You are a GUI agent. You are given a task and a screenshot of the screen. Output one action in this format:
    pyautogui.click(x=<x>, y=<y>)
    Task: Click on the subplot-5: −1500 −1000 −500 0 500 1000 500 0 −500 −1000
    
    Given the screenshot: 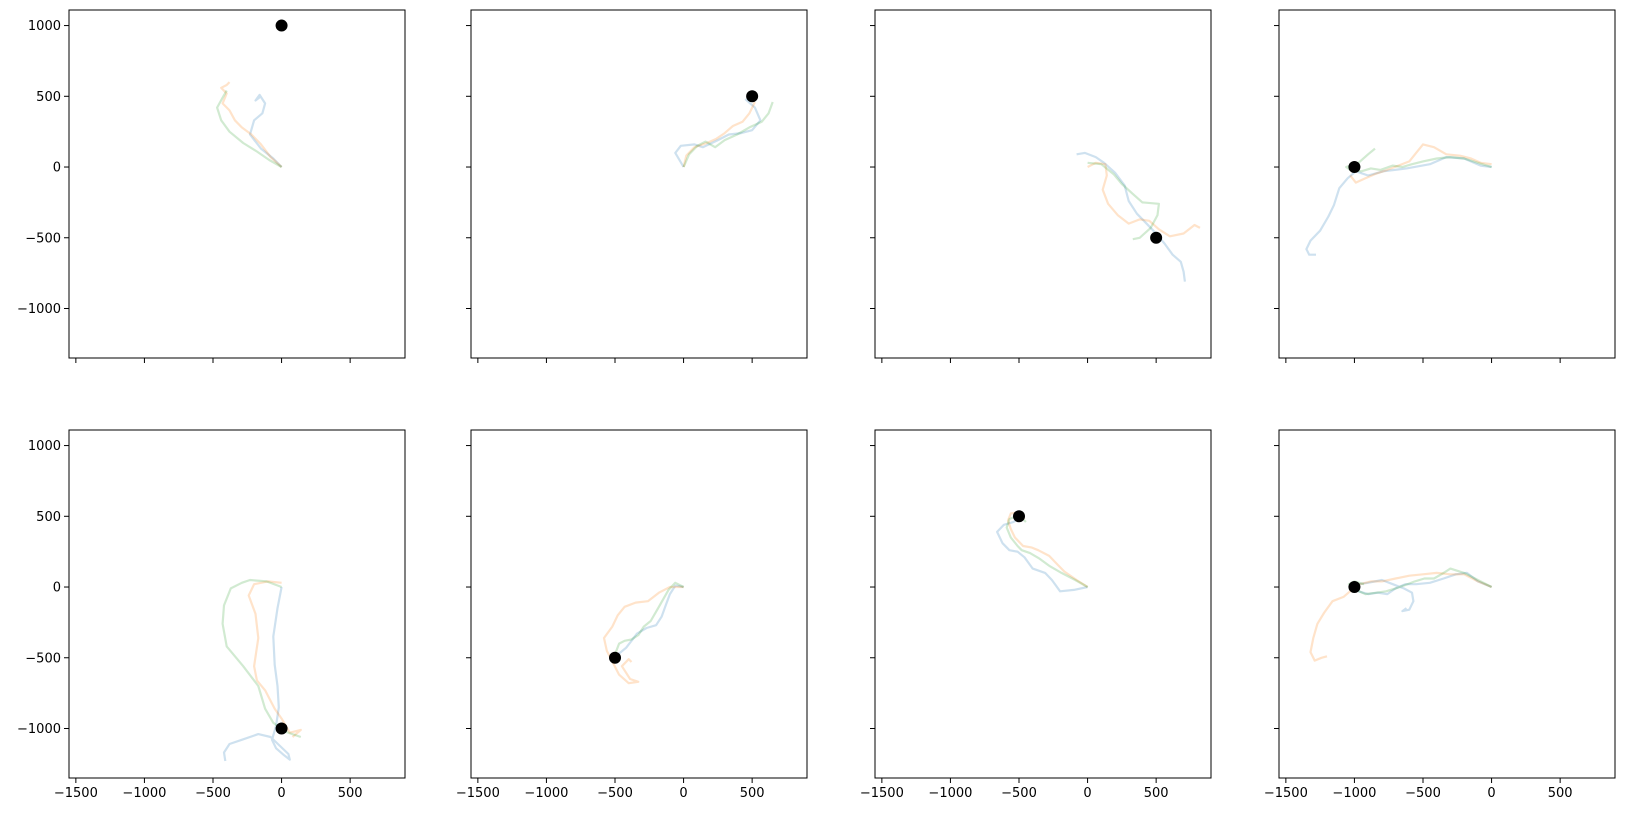 What is the action you would take?
    pyautogui.click(x=211, y=615)
    